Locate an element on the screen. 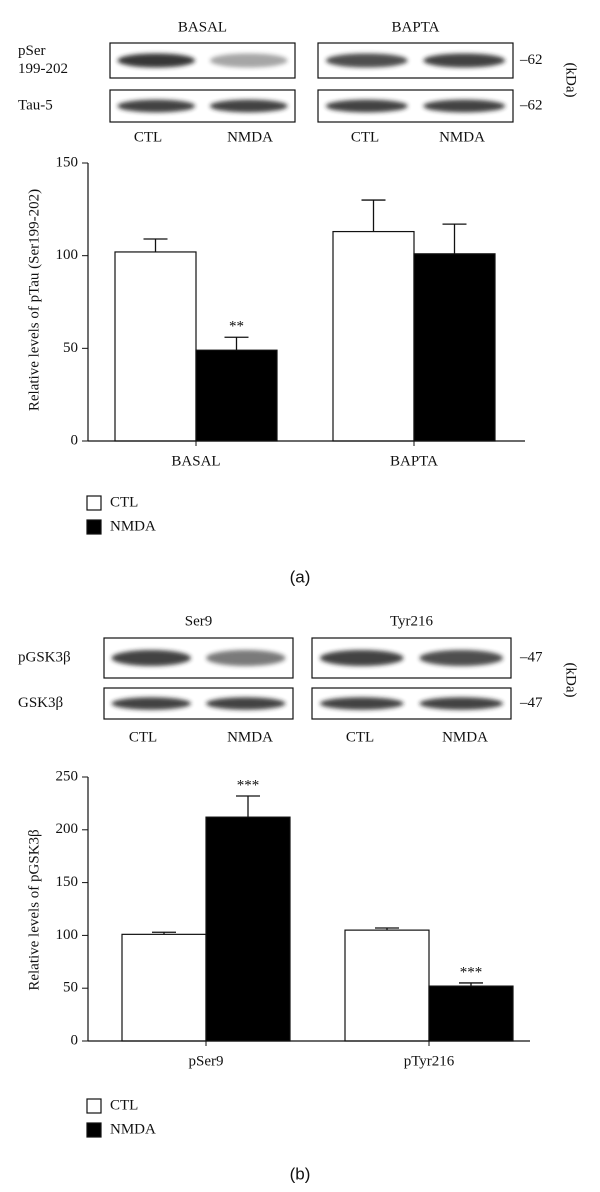 This screenshot has height=1192, width=600. x-tick-label: BAPTA is located at coordinates (414, 461).